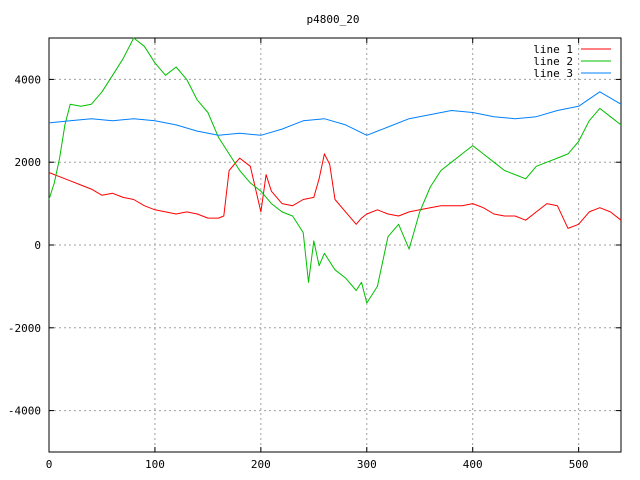  What do you see at coordinates (333, 19) in the screenshot?
I see `chart-title: p4800_20` at bounding box center [333, 19].